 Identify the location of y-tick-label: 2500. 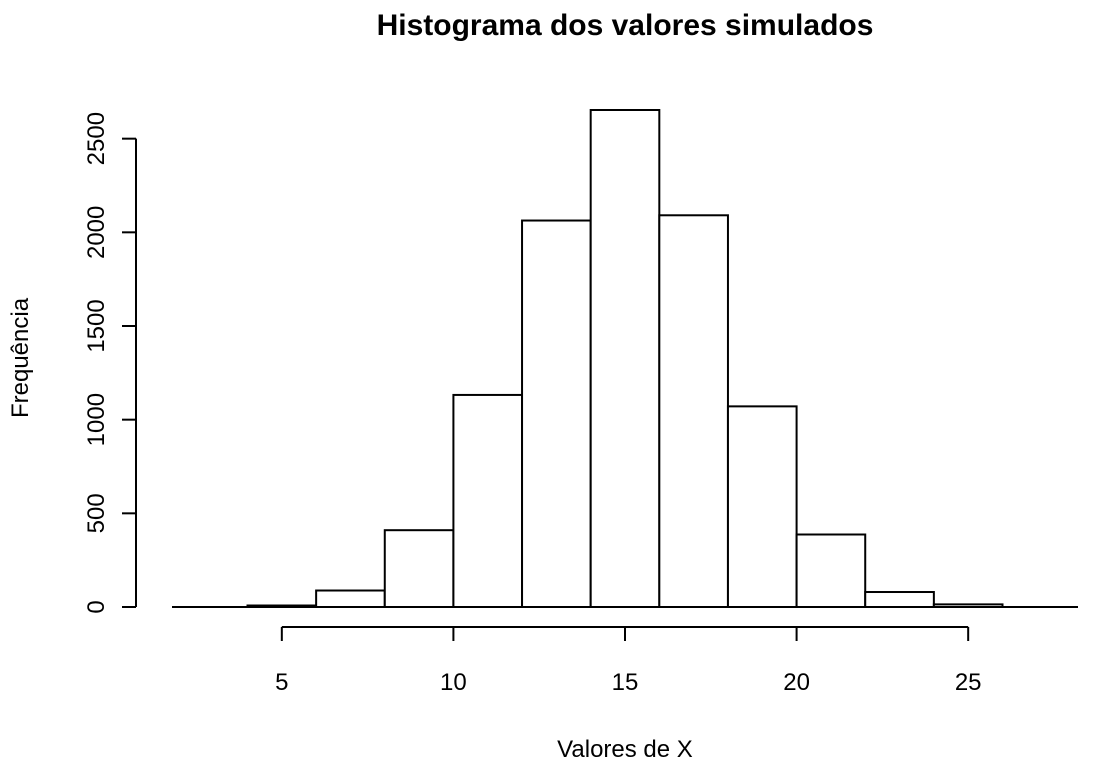
(96, 138).